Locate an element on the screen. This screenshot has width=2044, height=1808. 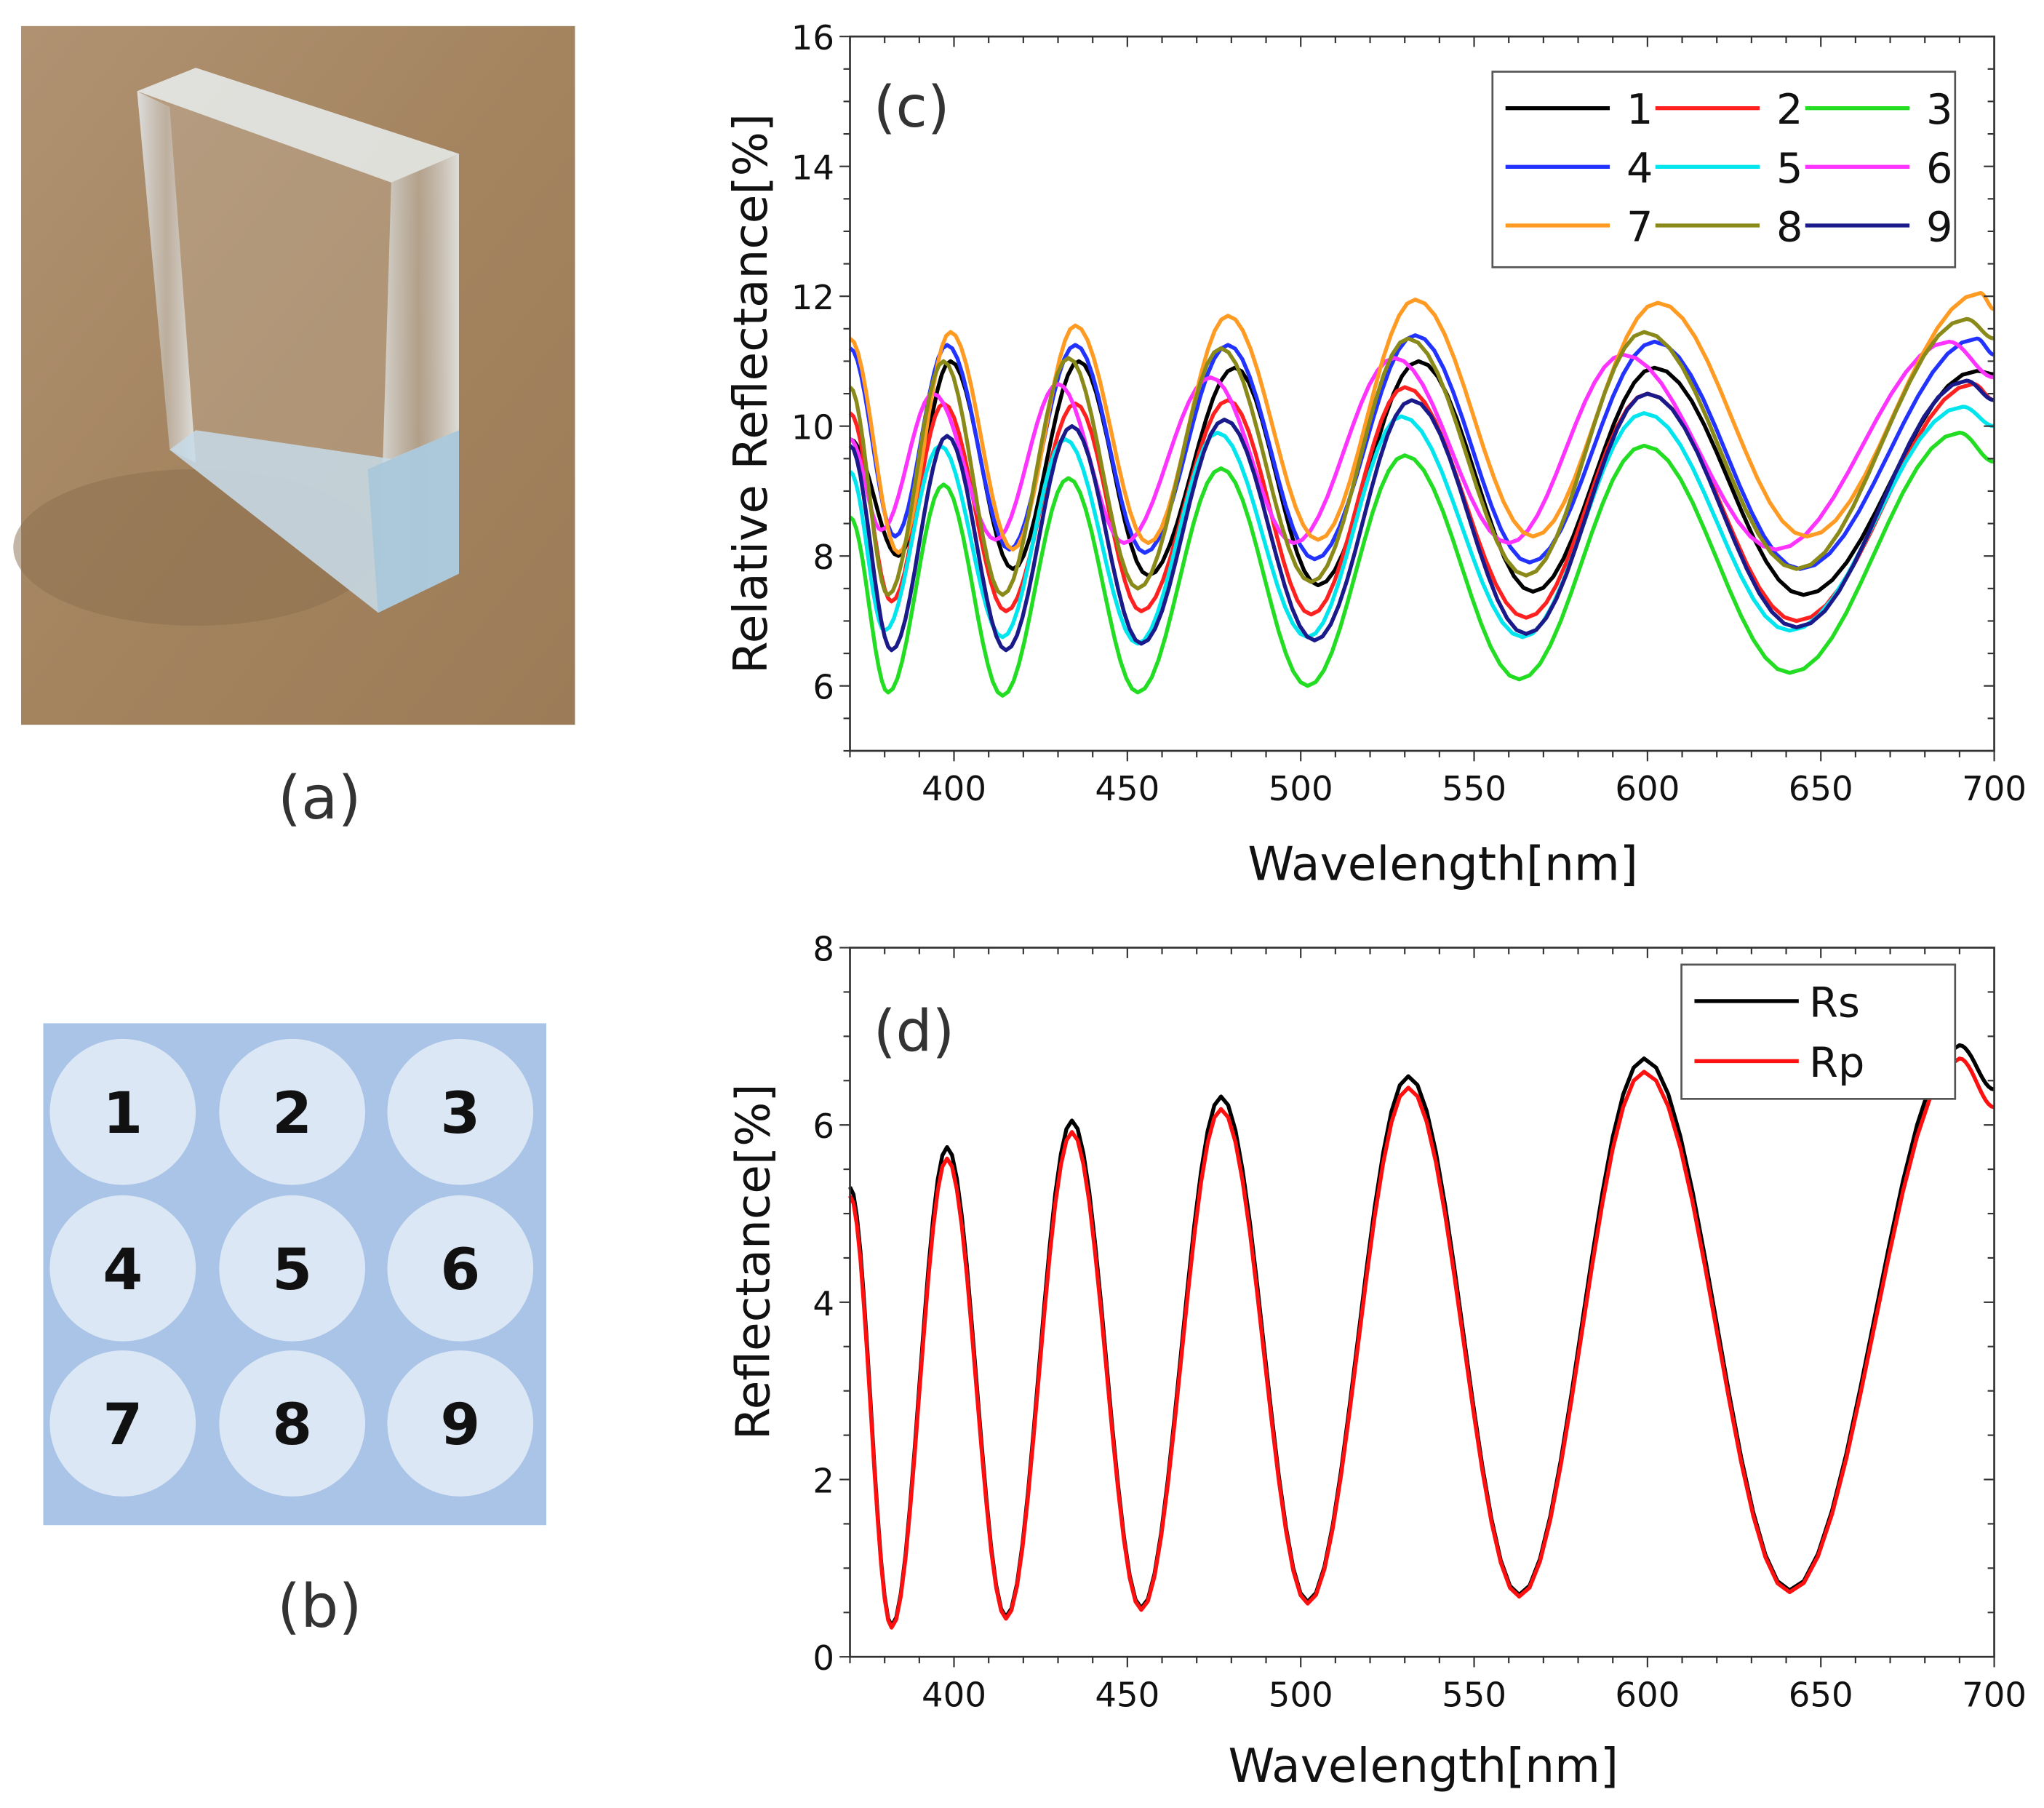
y-tick-label: 10 is located at coordinates (812, 427).